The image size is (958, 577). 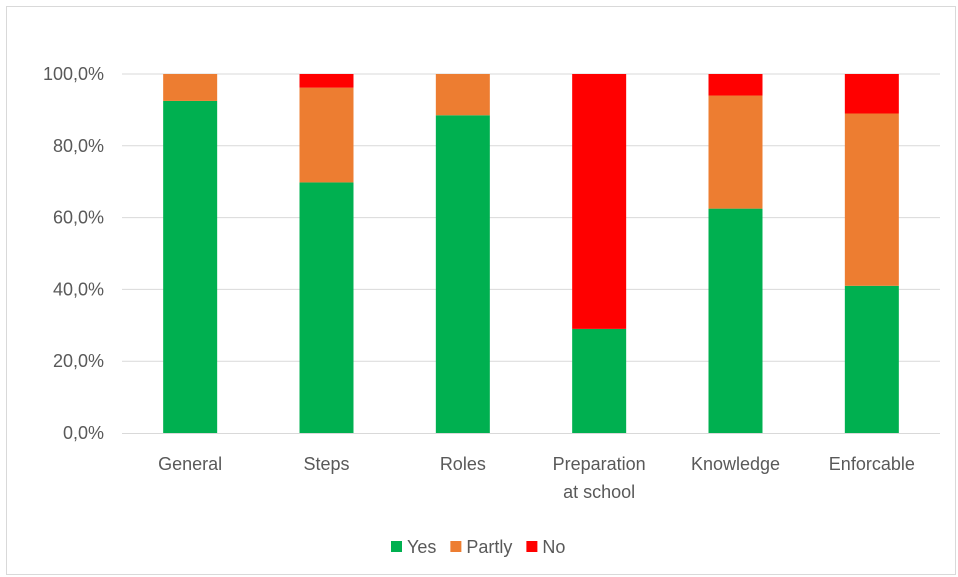 What do you see at coordinates (463, 464) in the screenshot?
I see `x-tick-label: Roles` at bounding box center [463, 464].